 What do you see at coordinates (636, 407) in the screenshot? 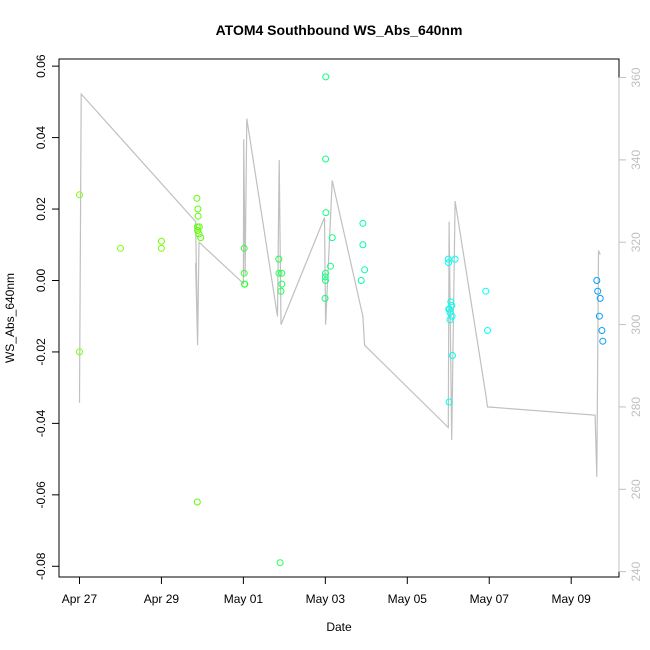
I see `y2-tick-label: 280` at bounding box center [636, 407].